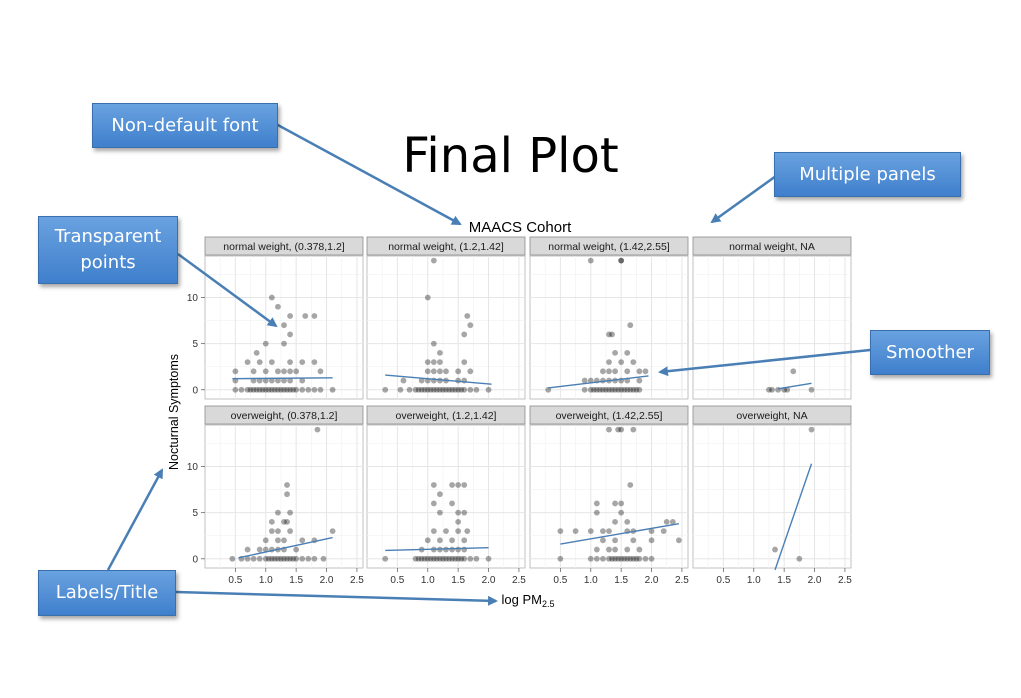 The height and width of the screenshot is (698, 1021). I want to click on panel-strip-label: normal weight, (1.42,2.55], so click(608, 247).